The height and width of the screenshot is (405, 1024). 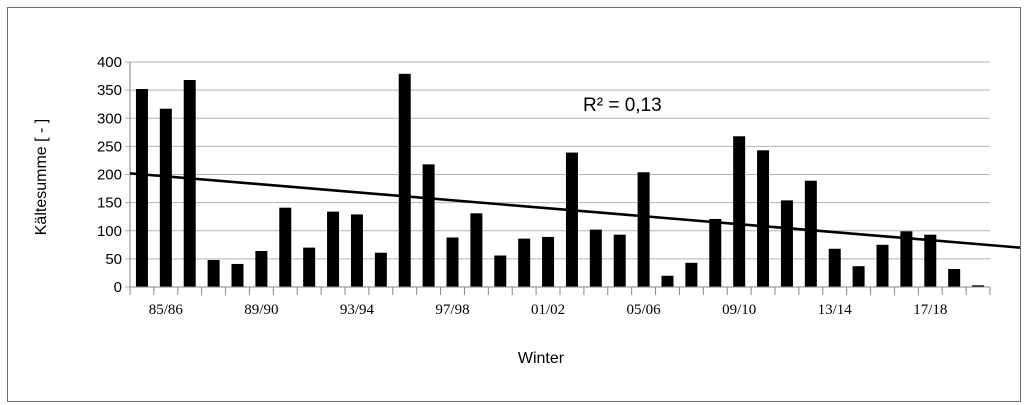 I want to click on x-tick-label: 13/14, so click(x=835, y=310).